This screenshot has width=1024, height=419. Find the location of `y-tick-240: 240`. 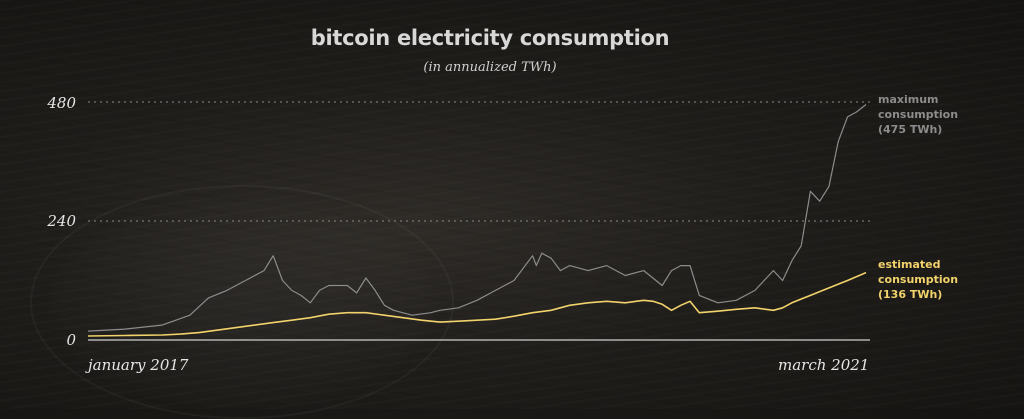

y-tick-240: 240 is located at coordinates (61, 221).